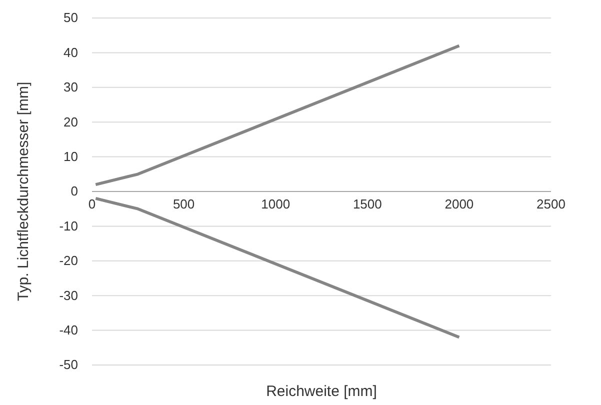 Image resolution: width=601 pixels, height=405 pixels. What do you see at coordinates (68, 295) in the screenshot?
I see `y-tick-label: -30` at bounding box center [68, 295].